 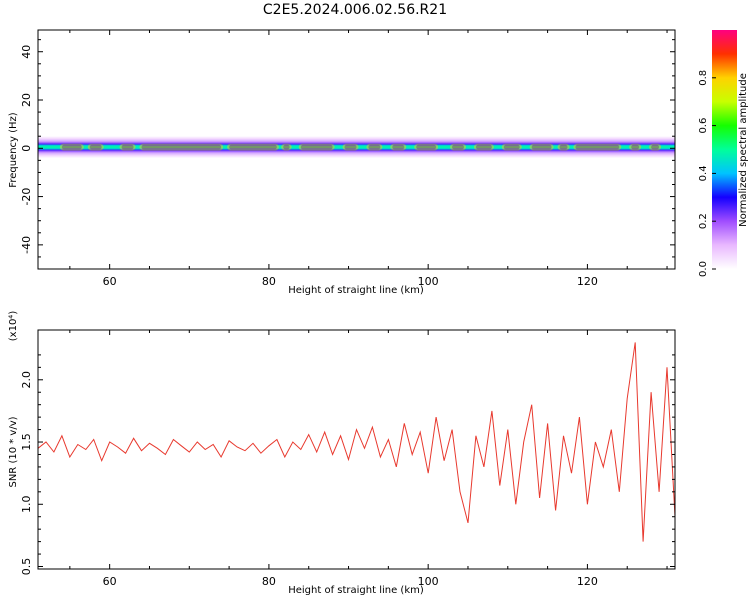 What do you see at coordinates (26, 197) in the screenshot?
I see `y-tick-label-top: -20` at bounding box center [26, 197].